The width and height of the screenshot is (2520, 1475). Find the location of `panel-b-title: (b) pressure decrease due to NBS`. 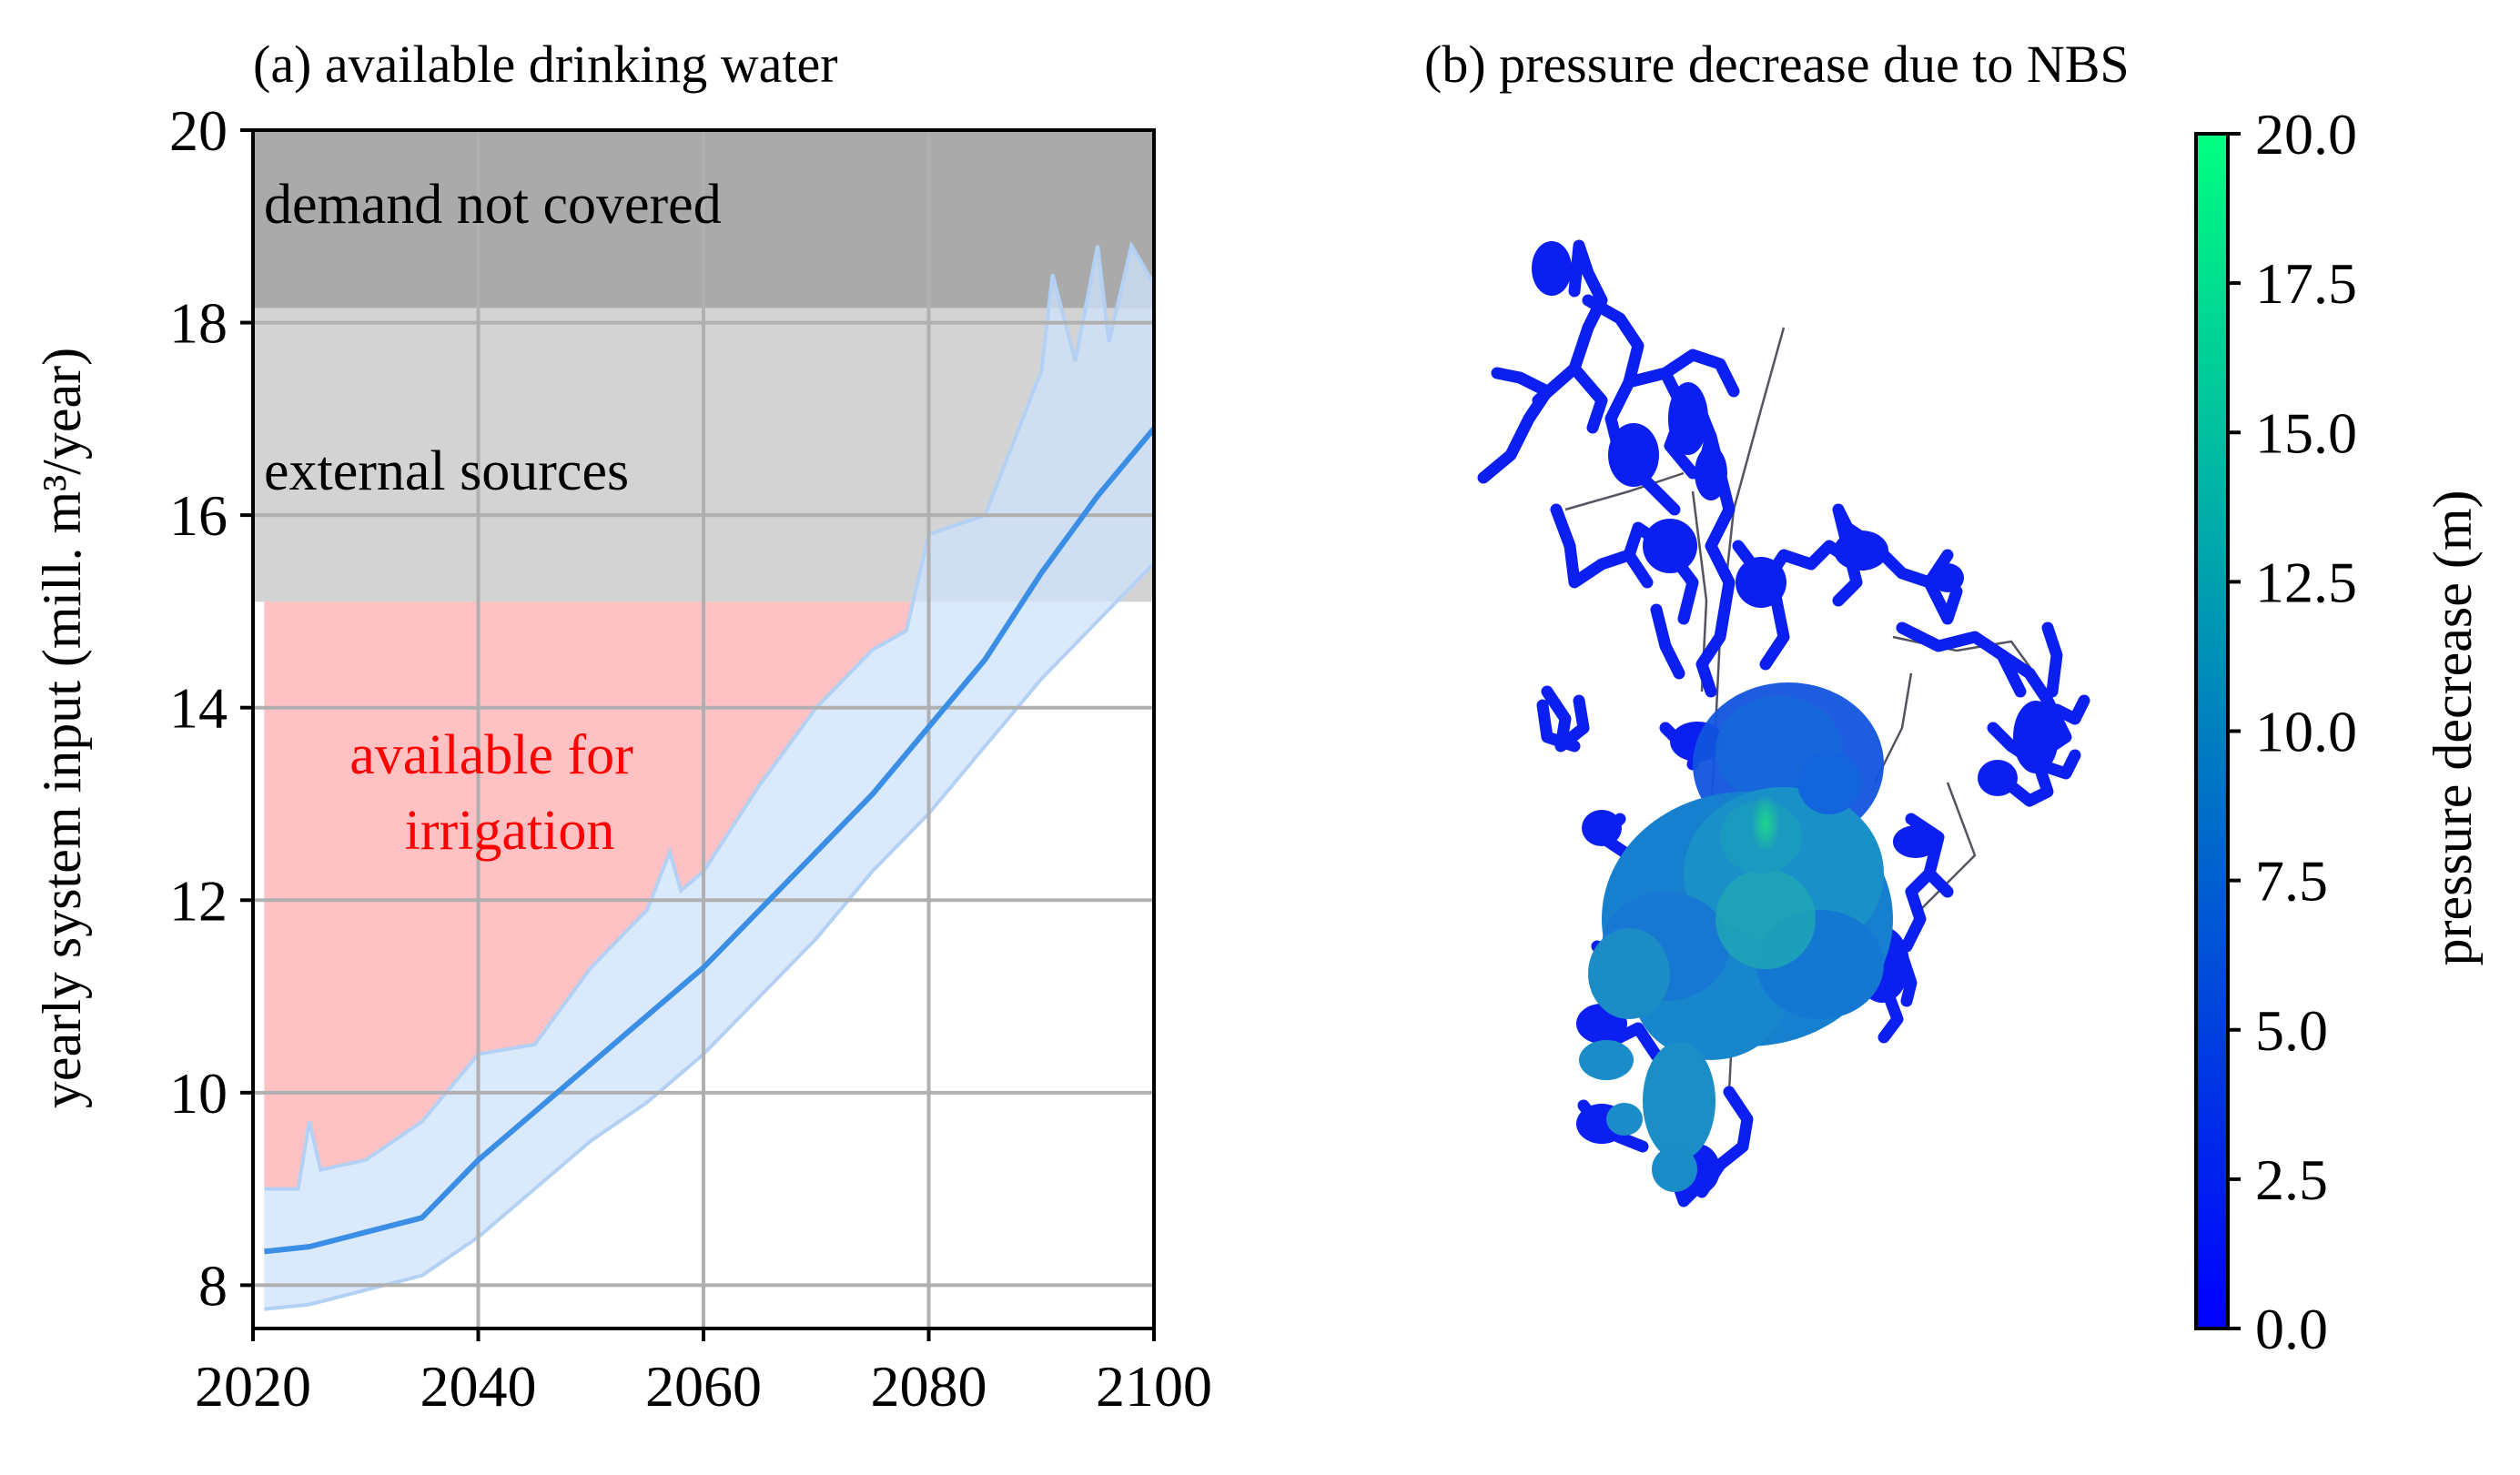

panel-b-title: (b) pressure decrease due to NBS is located at coordinates (1777, 64).